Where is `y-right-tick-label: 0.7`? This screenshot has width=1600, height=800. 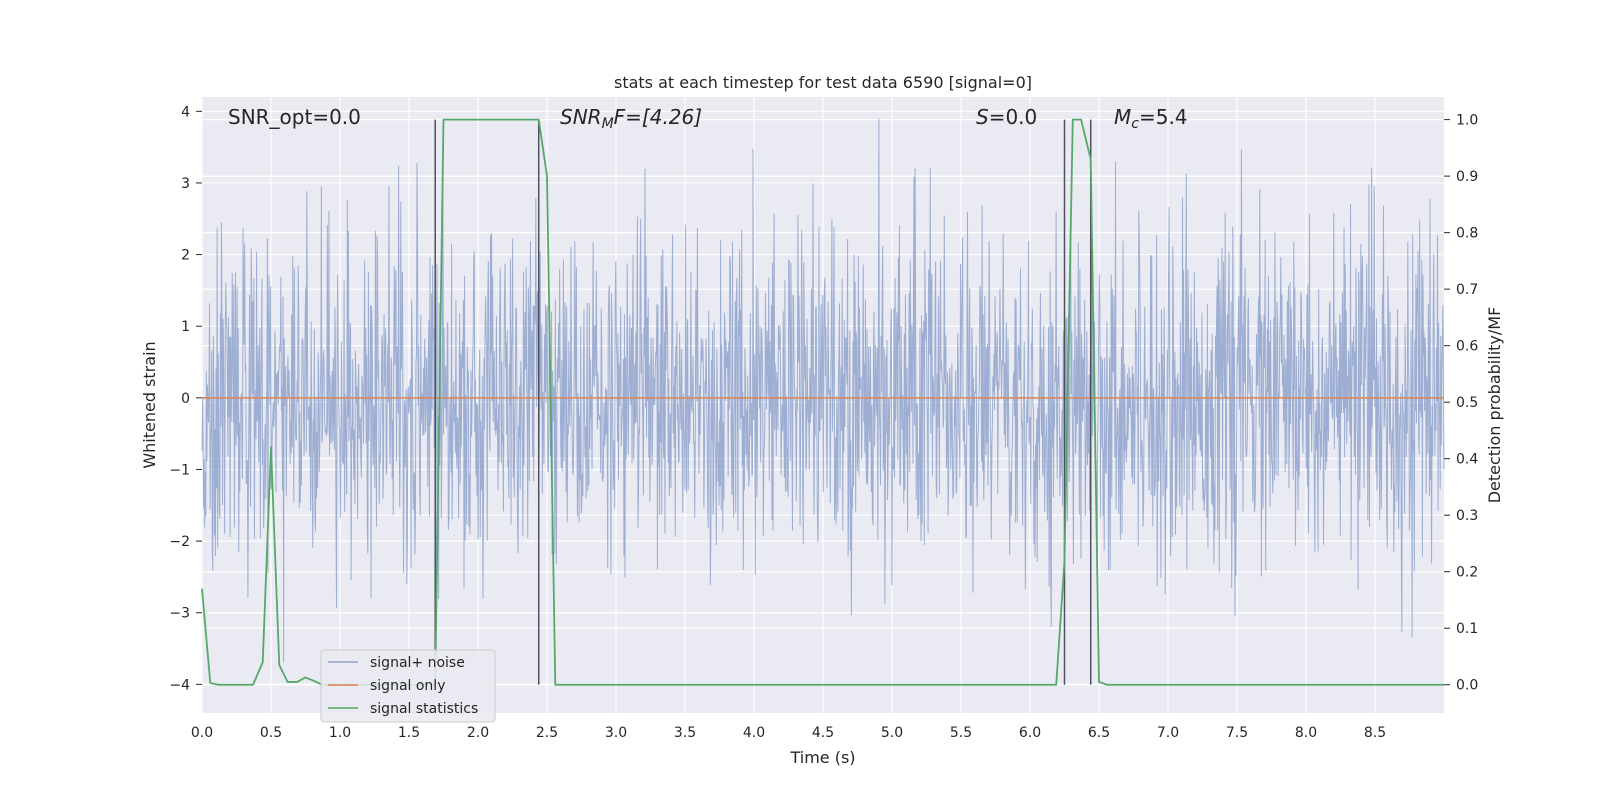 y-right-tick-label: 0.7 is located at coordinates (1467, 290).